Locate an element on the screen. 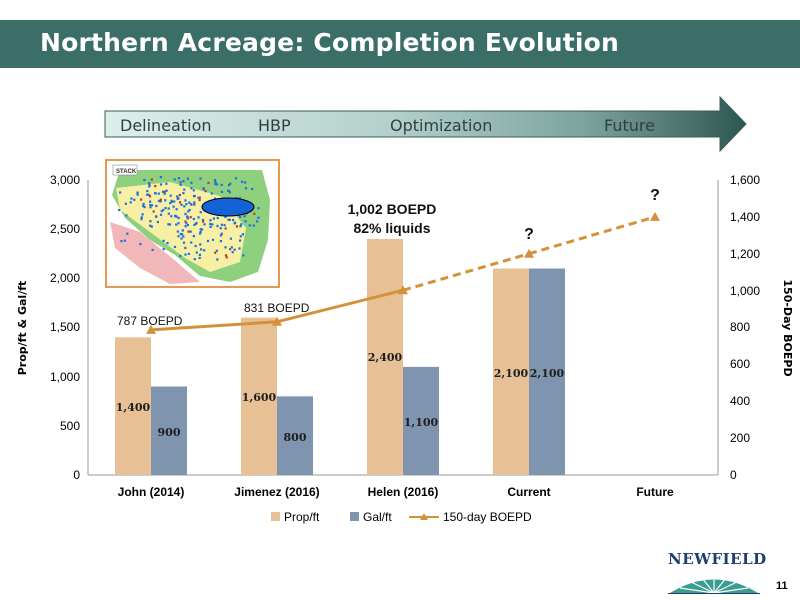 This screenshot has height=600, width=800. map-label: STACK is located at coordinates (126, 172).